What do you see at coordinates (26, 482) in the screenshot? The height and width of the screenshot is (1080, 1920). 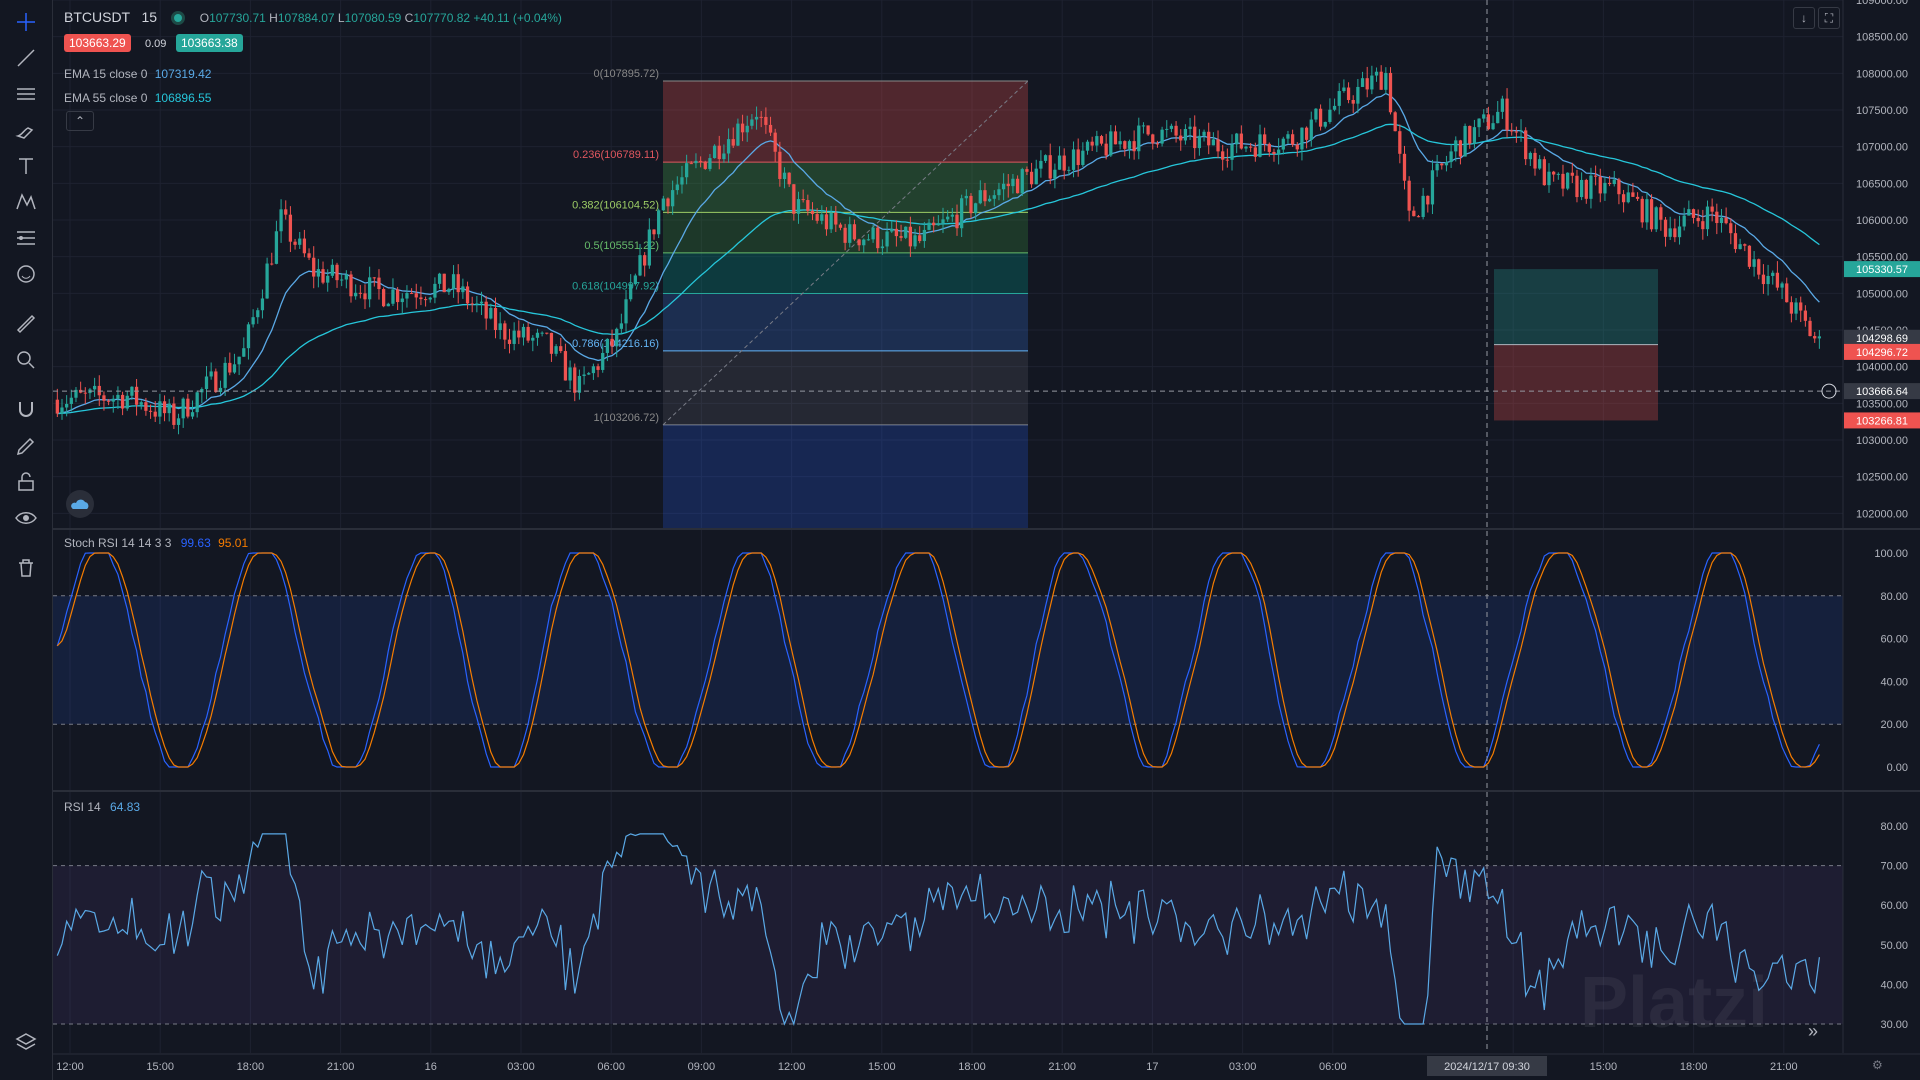 I see `lock-icon` at bounding box center [26, 482].